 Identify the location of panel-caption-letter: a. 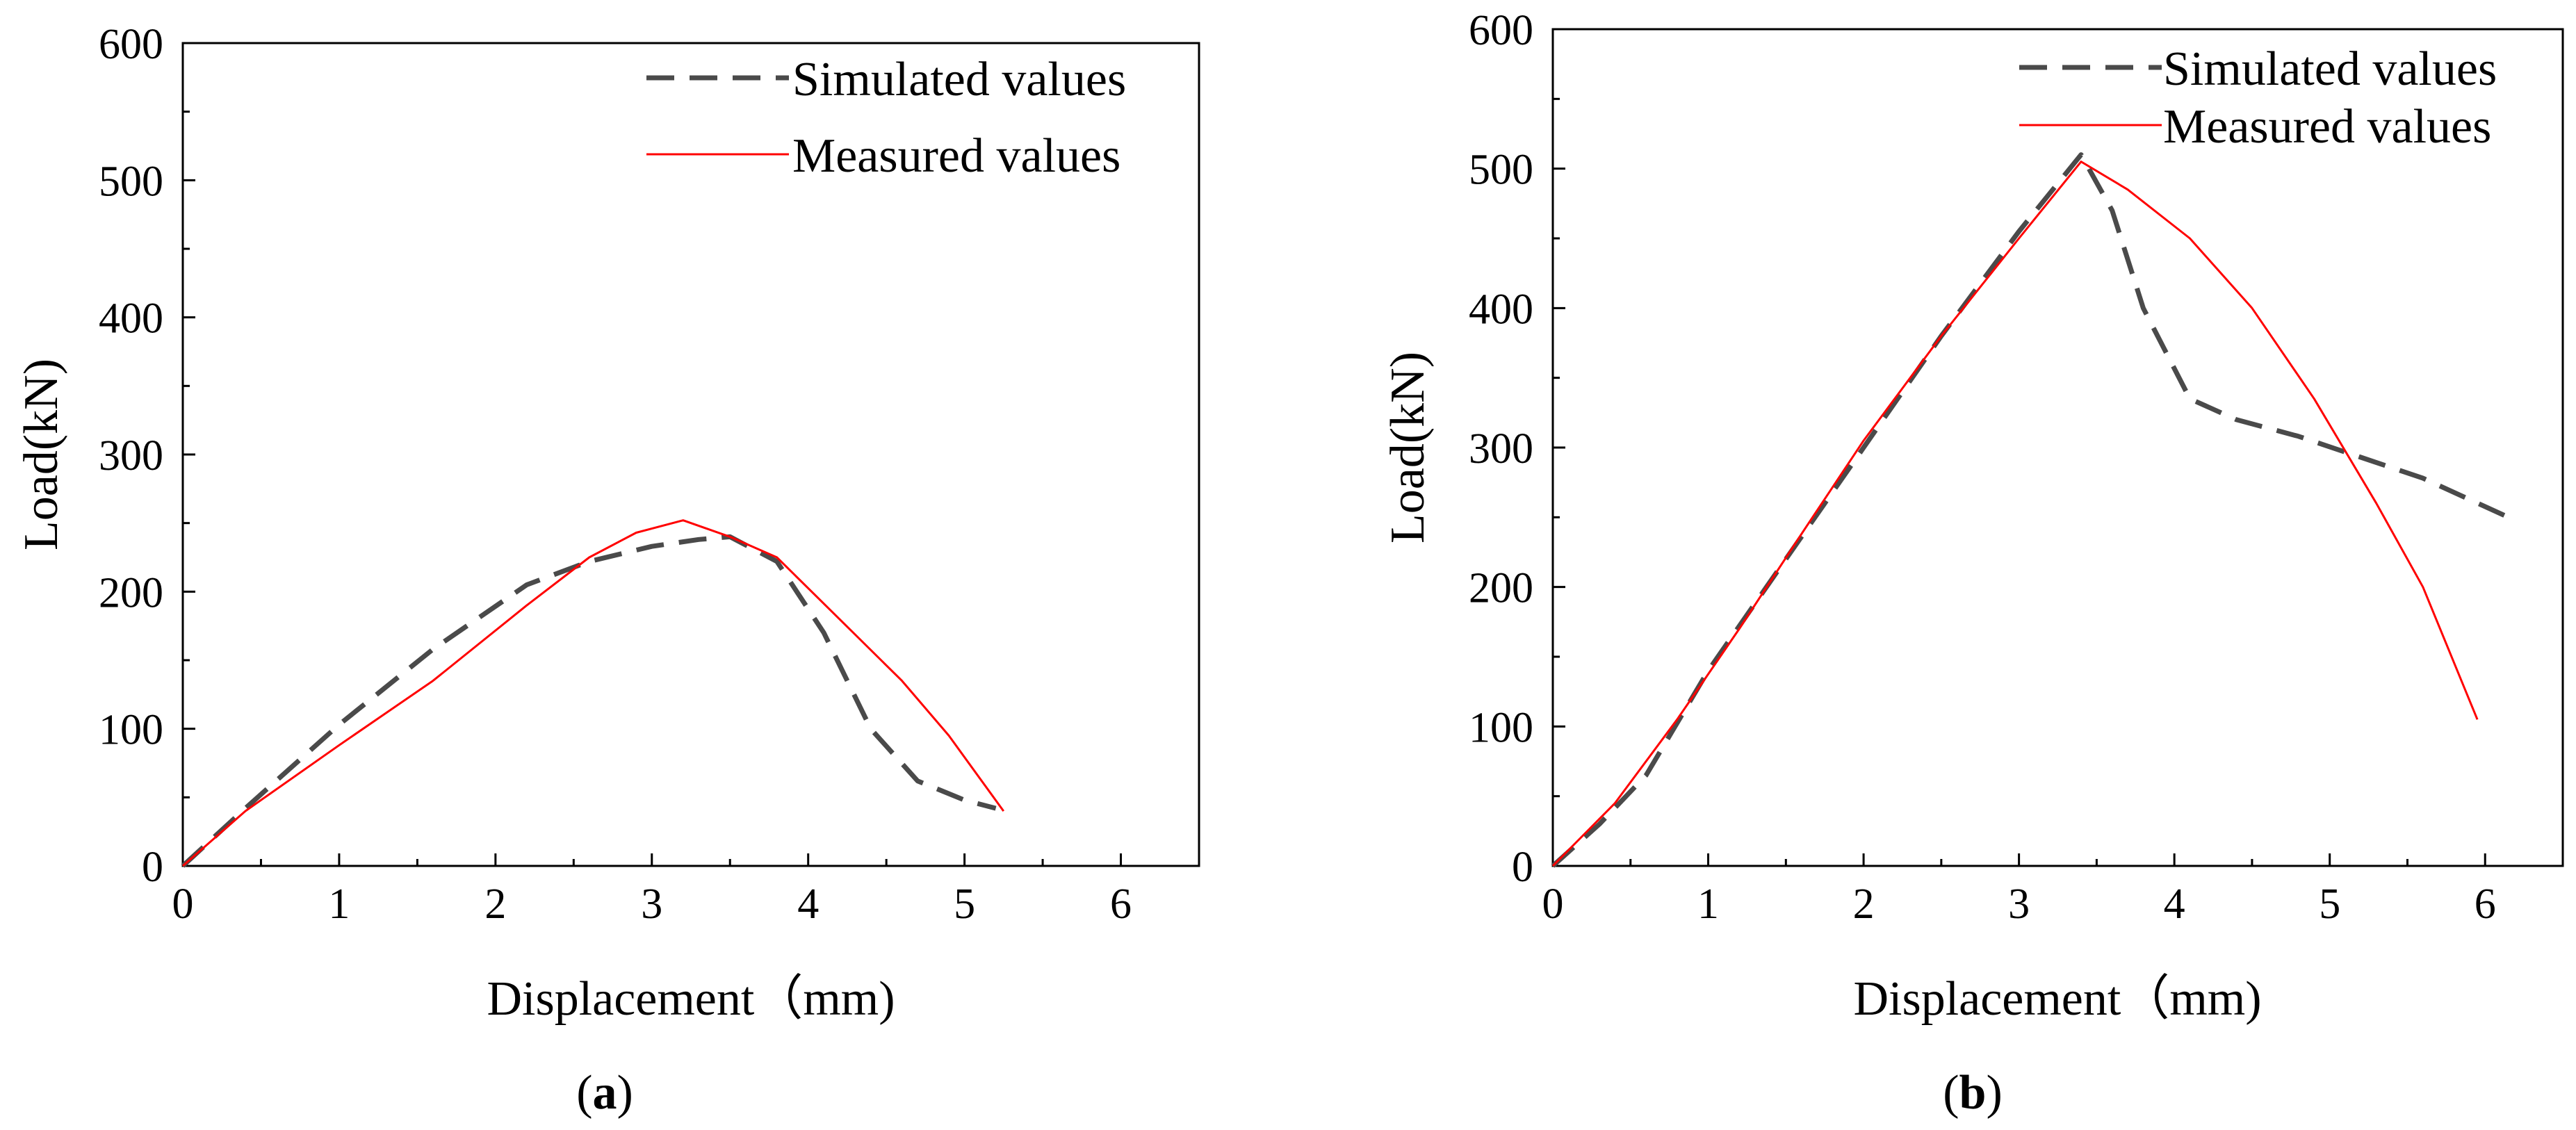
(605, 1093).